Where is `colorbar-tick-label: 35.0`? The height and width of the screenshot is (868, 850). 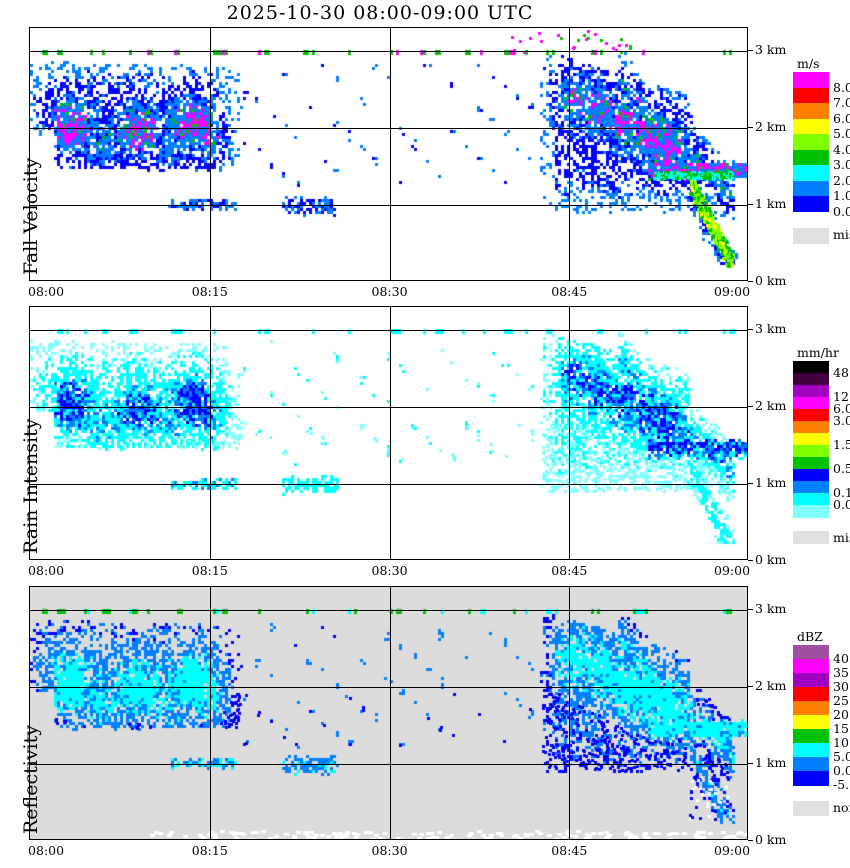
colorbar-tick-label: 35.0 is located at coordinates (841, 672).